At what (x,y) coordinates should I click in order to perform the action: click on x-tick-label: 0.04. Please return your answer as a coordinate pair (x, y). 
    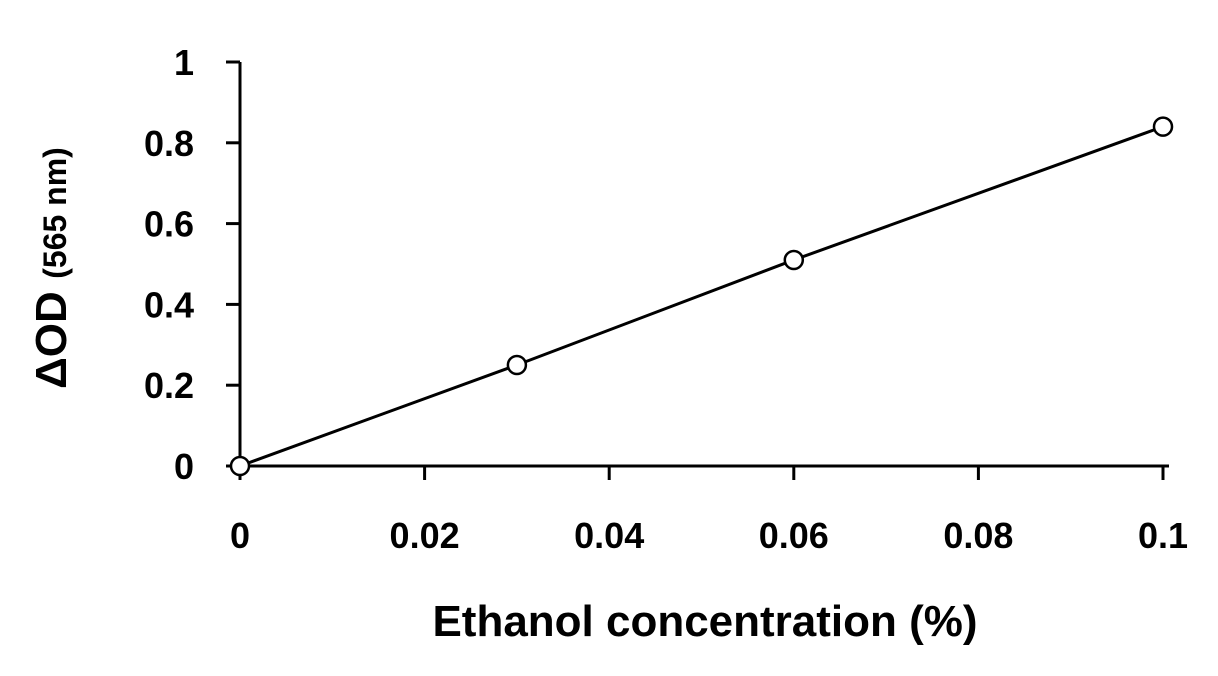
    Looking at the image, I should click on (609, 535).